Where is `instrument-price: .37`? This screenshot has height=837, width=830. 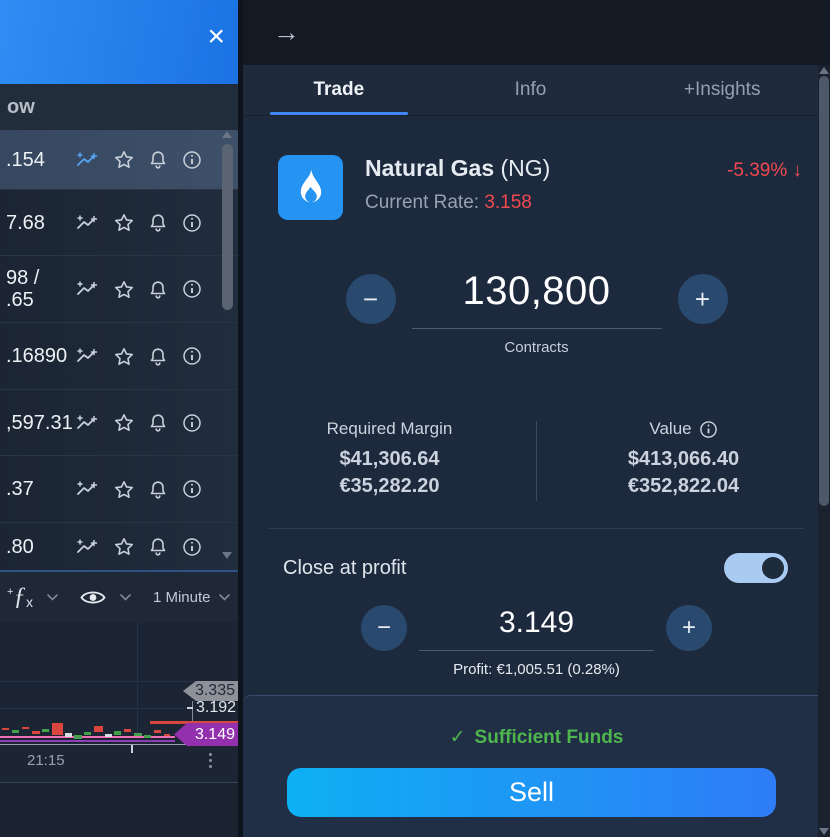 instrument-price: .37 is located at coordinates (20, 489).